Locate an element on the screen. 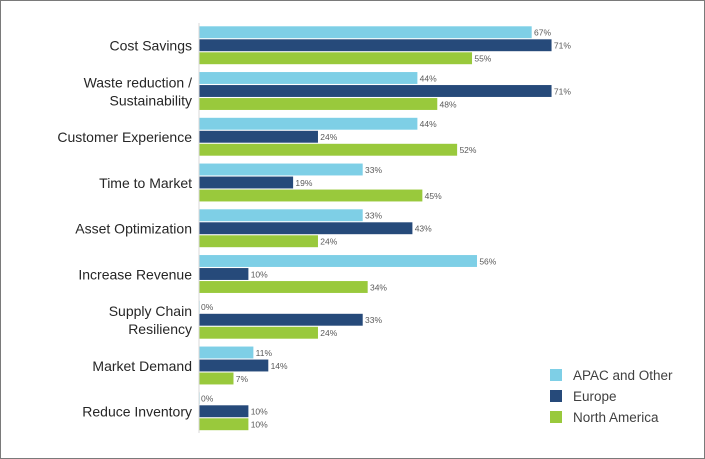 The image size is (705, 459). data-label: 7% is located at coordinates (242, 379).